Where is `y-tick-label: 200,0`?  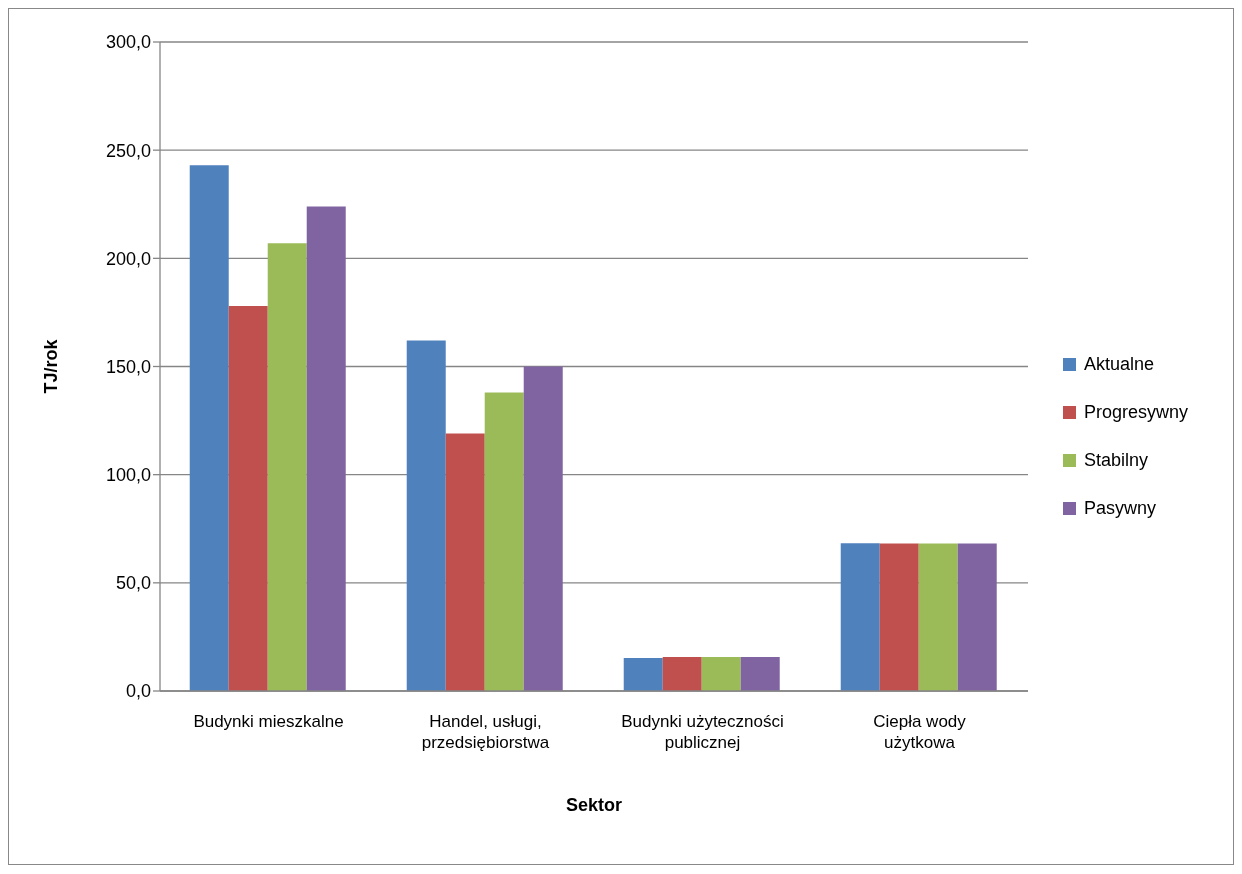
y-tick-label: 200,0 is located at coordinates (128, 258).